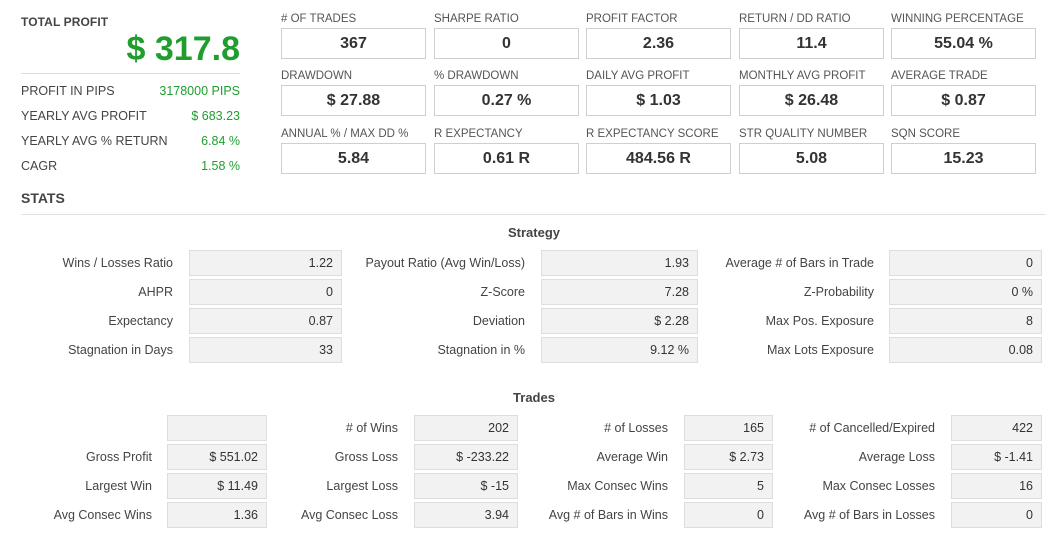 The image size is (1062, 547). What do you see at coordinates (345, 134) in the screenshot?
I see `metric-label: ANNUAL % / MAX DD %` at bounding box center [345, 134].